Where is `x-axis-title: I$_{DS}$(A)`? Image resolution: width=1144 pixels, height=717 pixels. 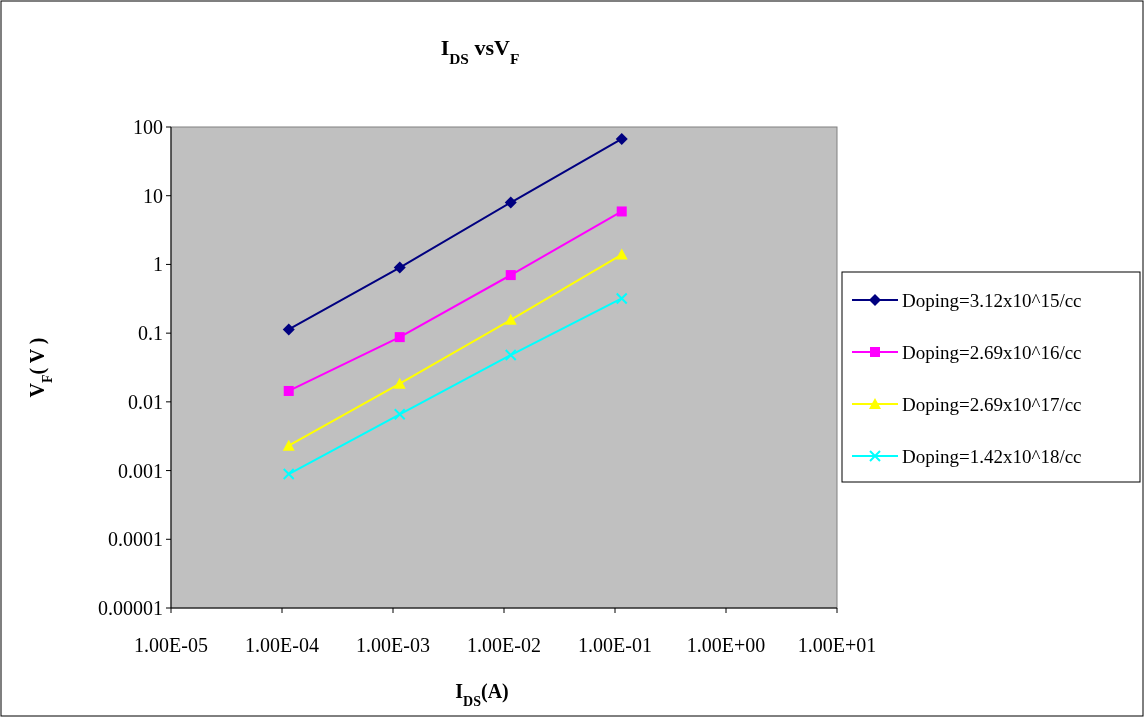 x-axis-title: I$_{DS}$(A) is located at coordinates (482, 694).